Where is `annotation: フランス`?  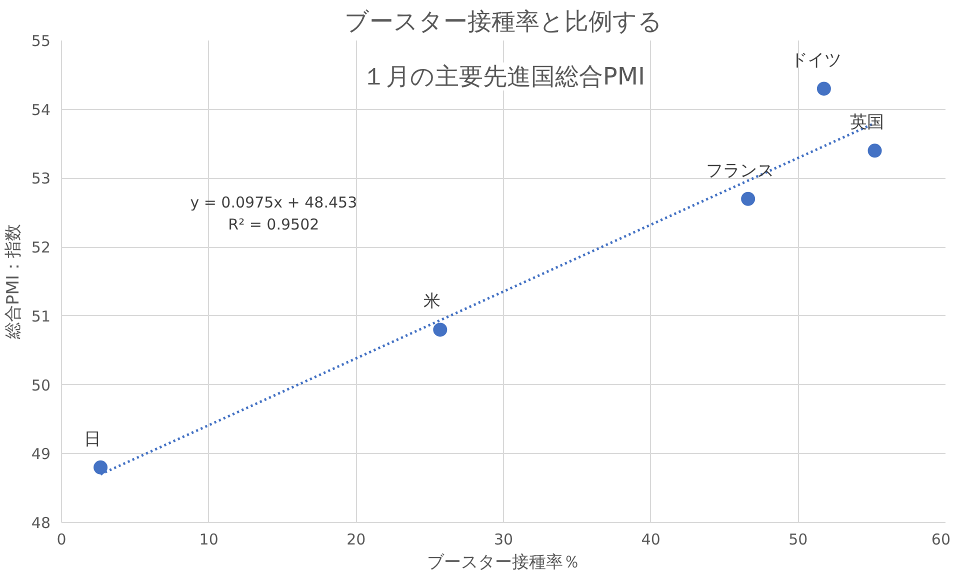
annotation: フランス is located at coordinates (740, 170).